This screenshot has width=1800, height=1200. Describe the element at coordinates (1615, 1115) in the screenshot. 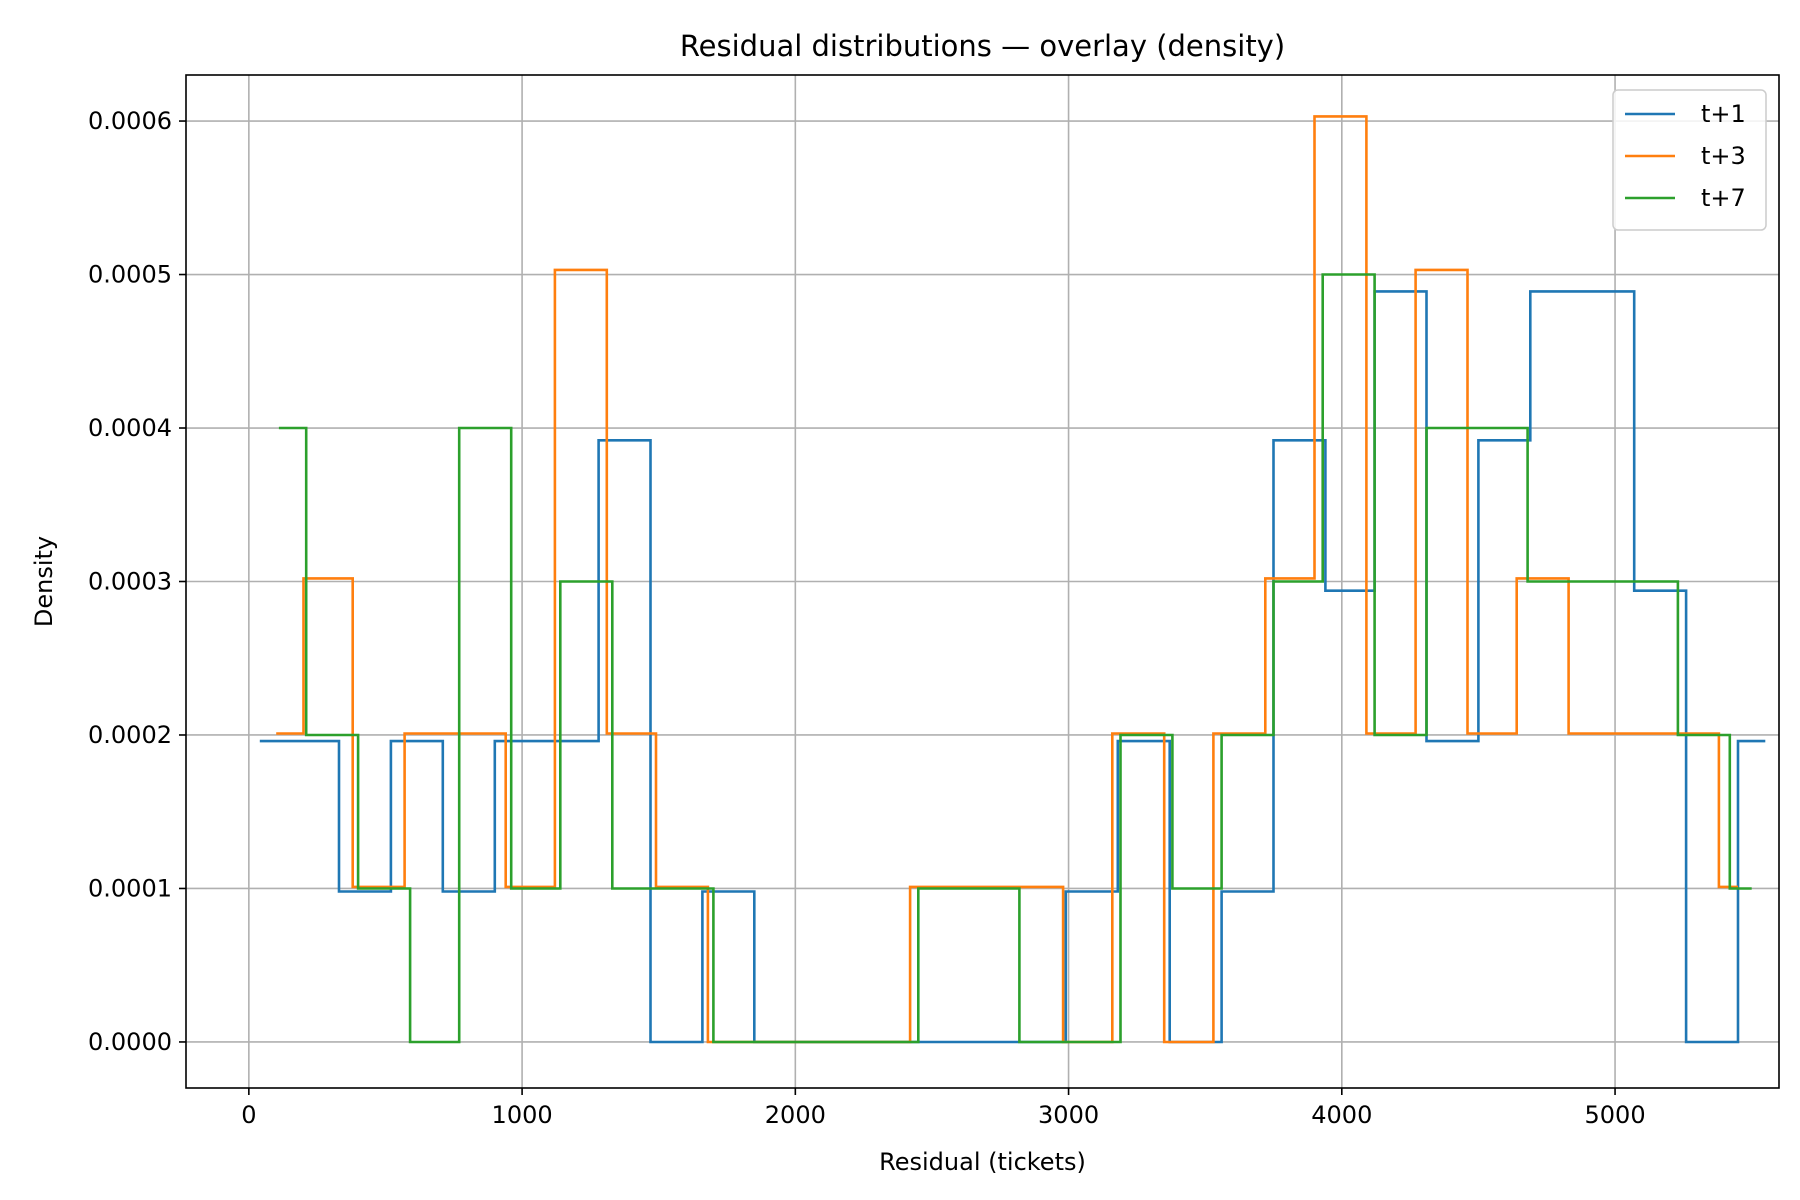

I see `x-tick-label: 5000` at that location.